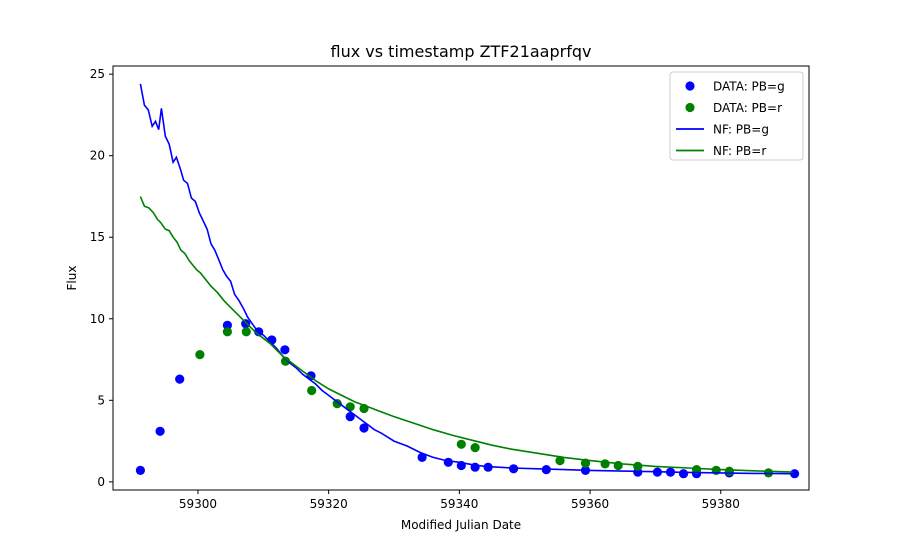  I want to click on legend: DATA: PB=g DATA: PB=r NF: PB=g NF: PB=r, so click(736, 116).